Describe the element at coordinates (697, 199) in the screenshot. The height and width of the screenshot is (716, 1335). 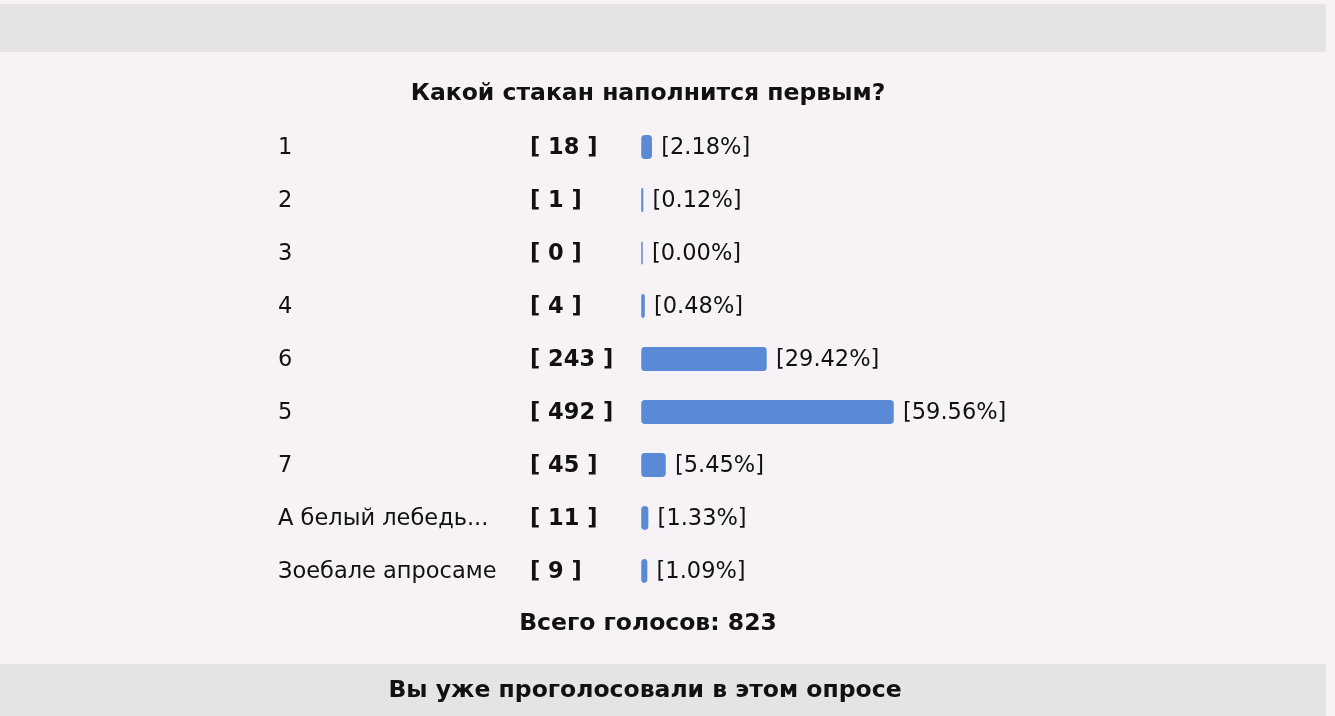
I see `data-label: [0.12%]` at that location.